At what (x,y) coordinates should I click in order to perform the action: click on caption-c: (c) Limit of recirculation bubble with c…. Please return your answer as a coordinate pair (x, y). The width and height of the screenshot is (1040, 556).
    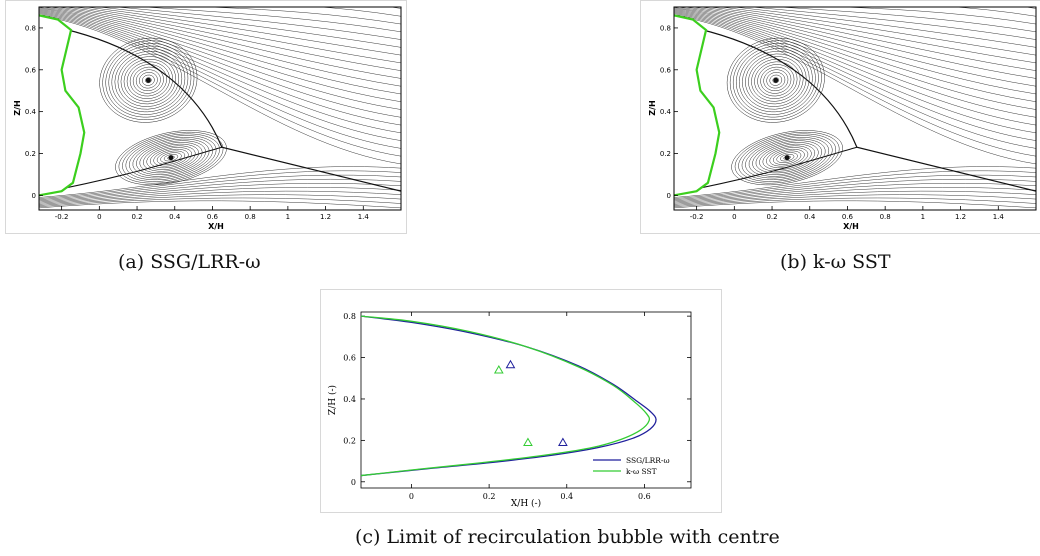
    Looking at the image, I should click on (567, 537).